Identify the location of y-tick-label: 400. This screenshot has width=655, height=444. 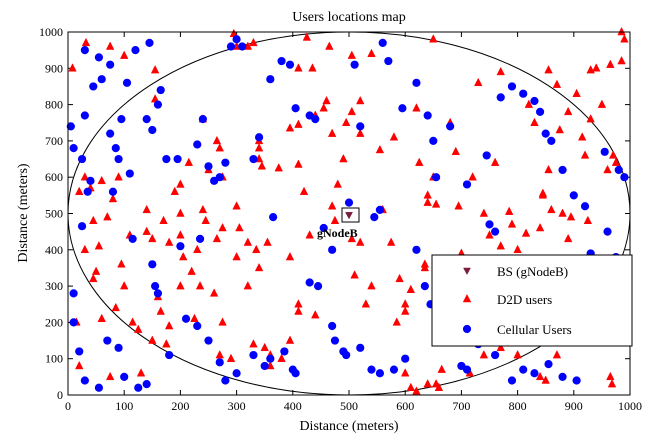
(54, 250).